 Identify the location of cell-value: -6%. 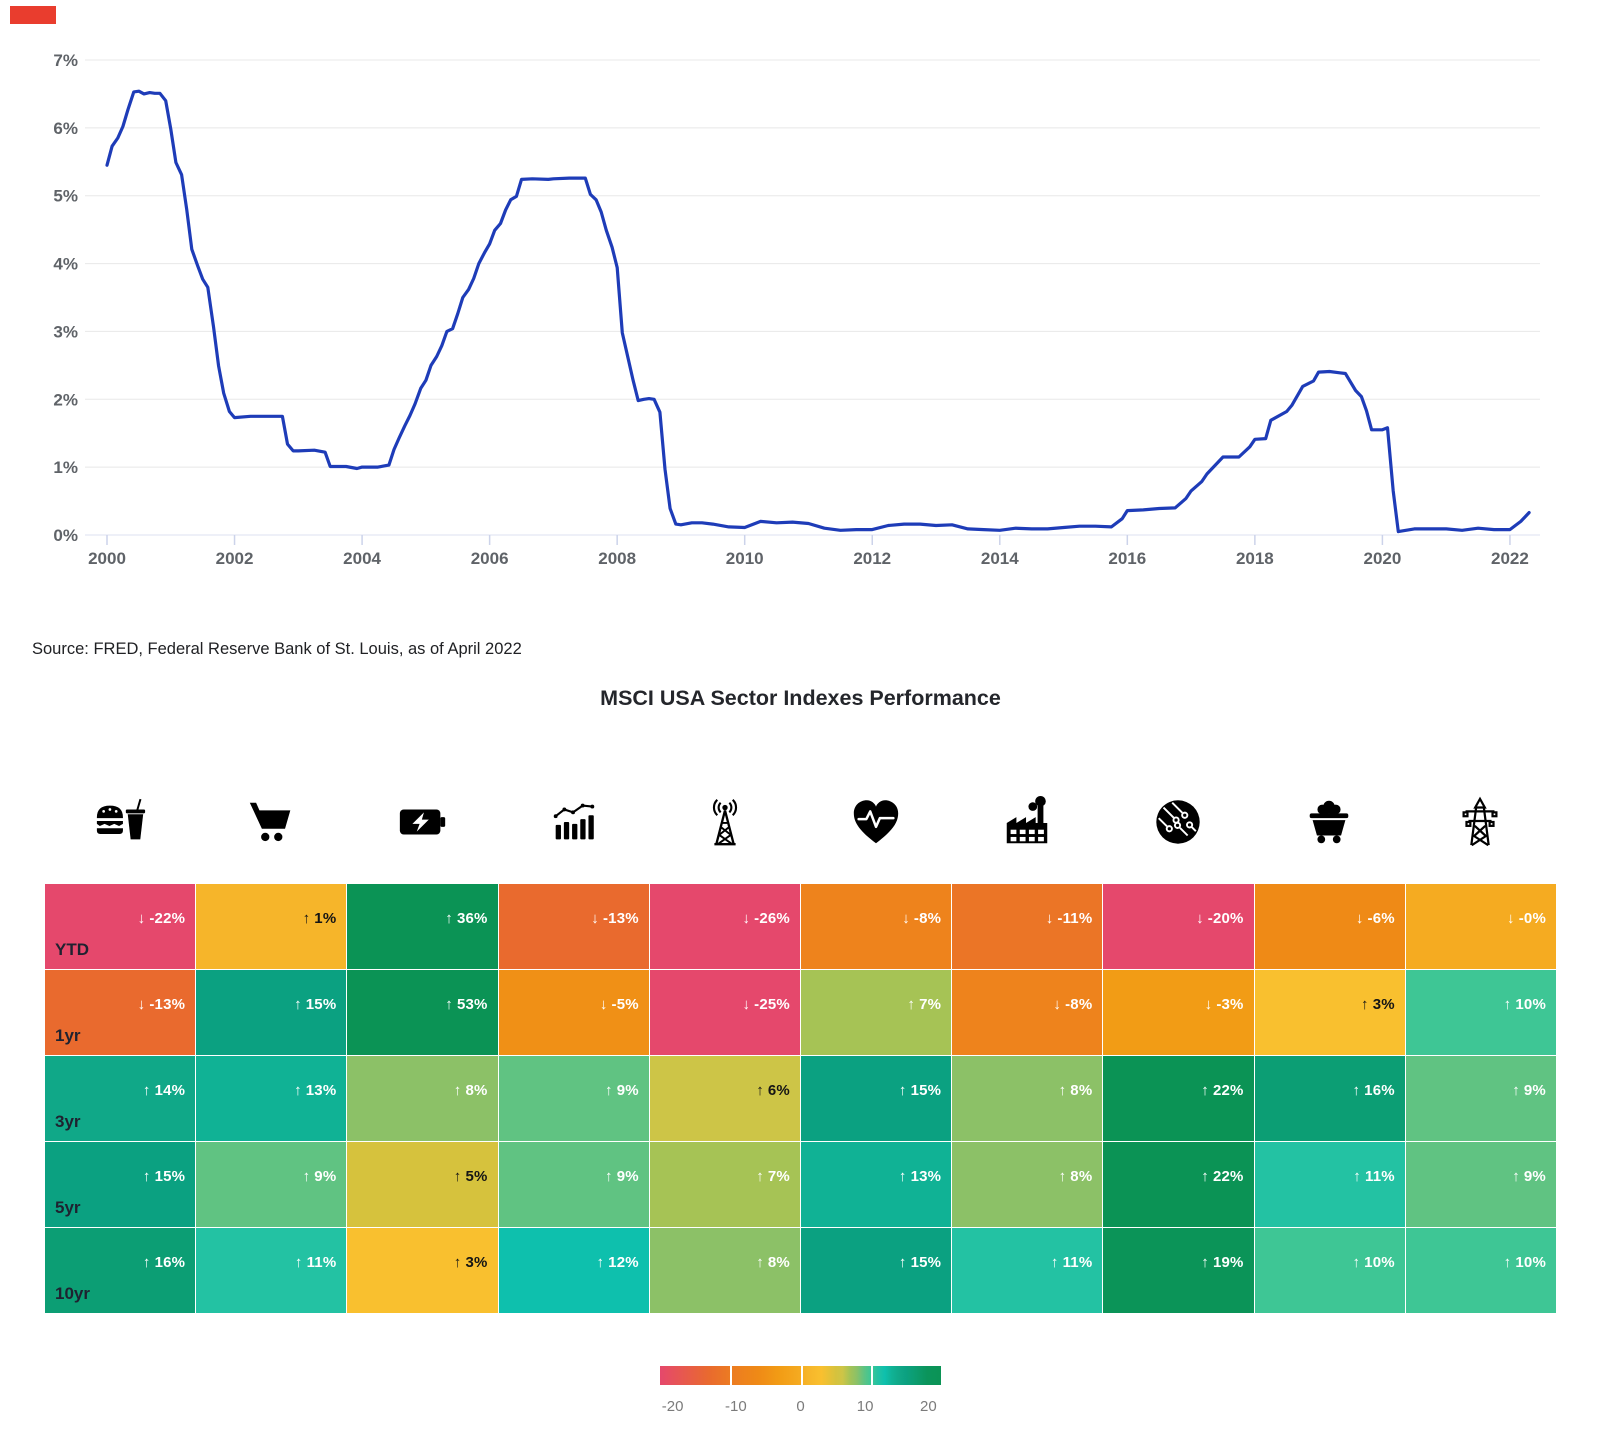
(1381, 918).